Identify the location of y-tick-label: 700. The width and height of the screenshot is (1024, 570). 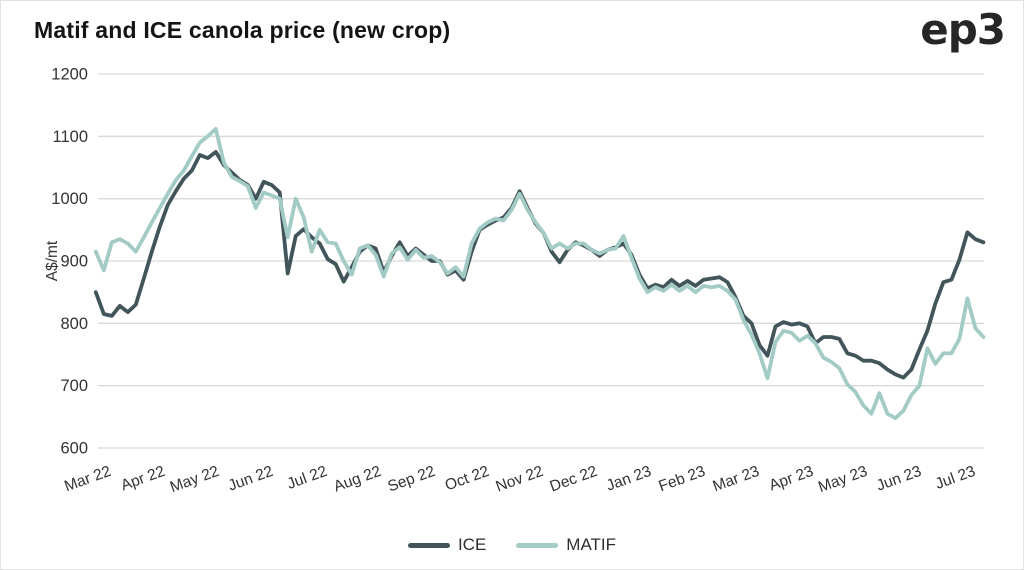
(74, 386).